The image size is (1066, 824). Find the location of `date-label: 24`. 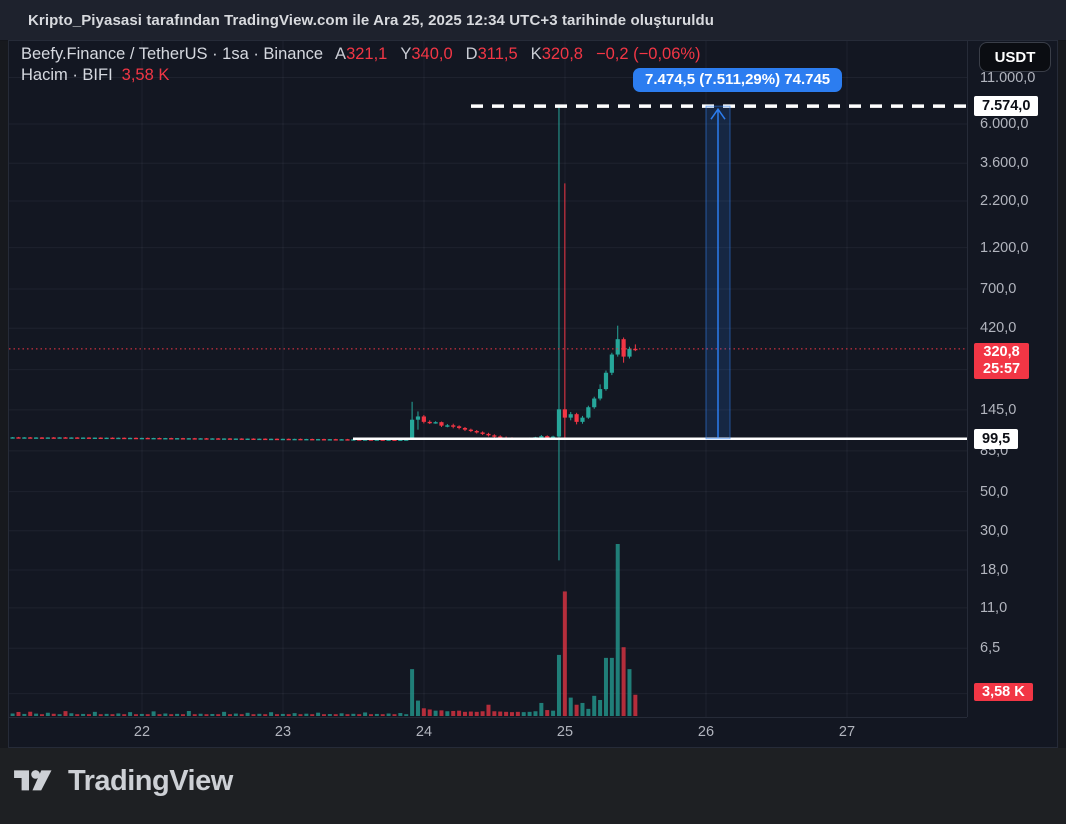

date-label: 24 is located at coordinates (424, 732).